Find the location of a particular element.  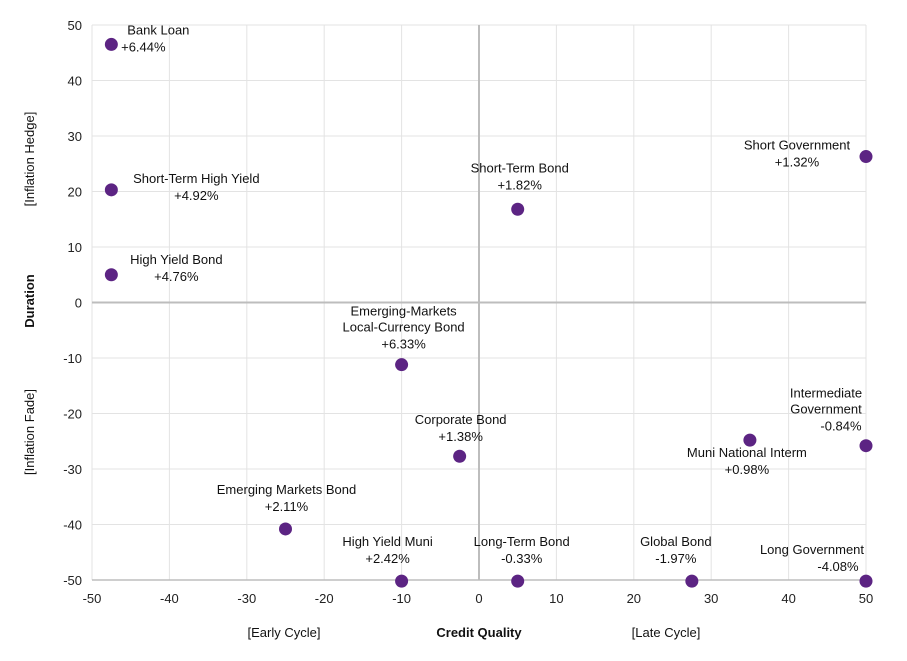

y-tick-label: -10 is located at coordinates (72, 358).